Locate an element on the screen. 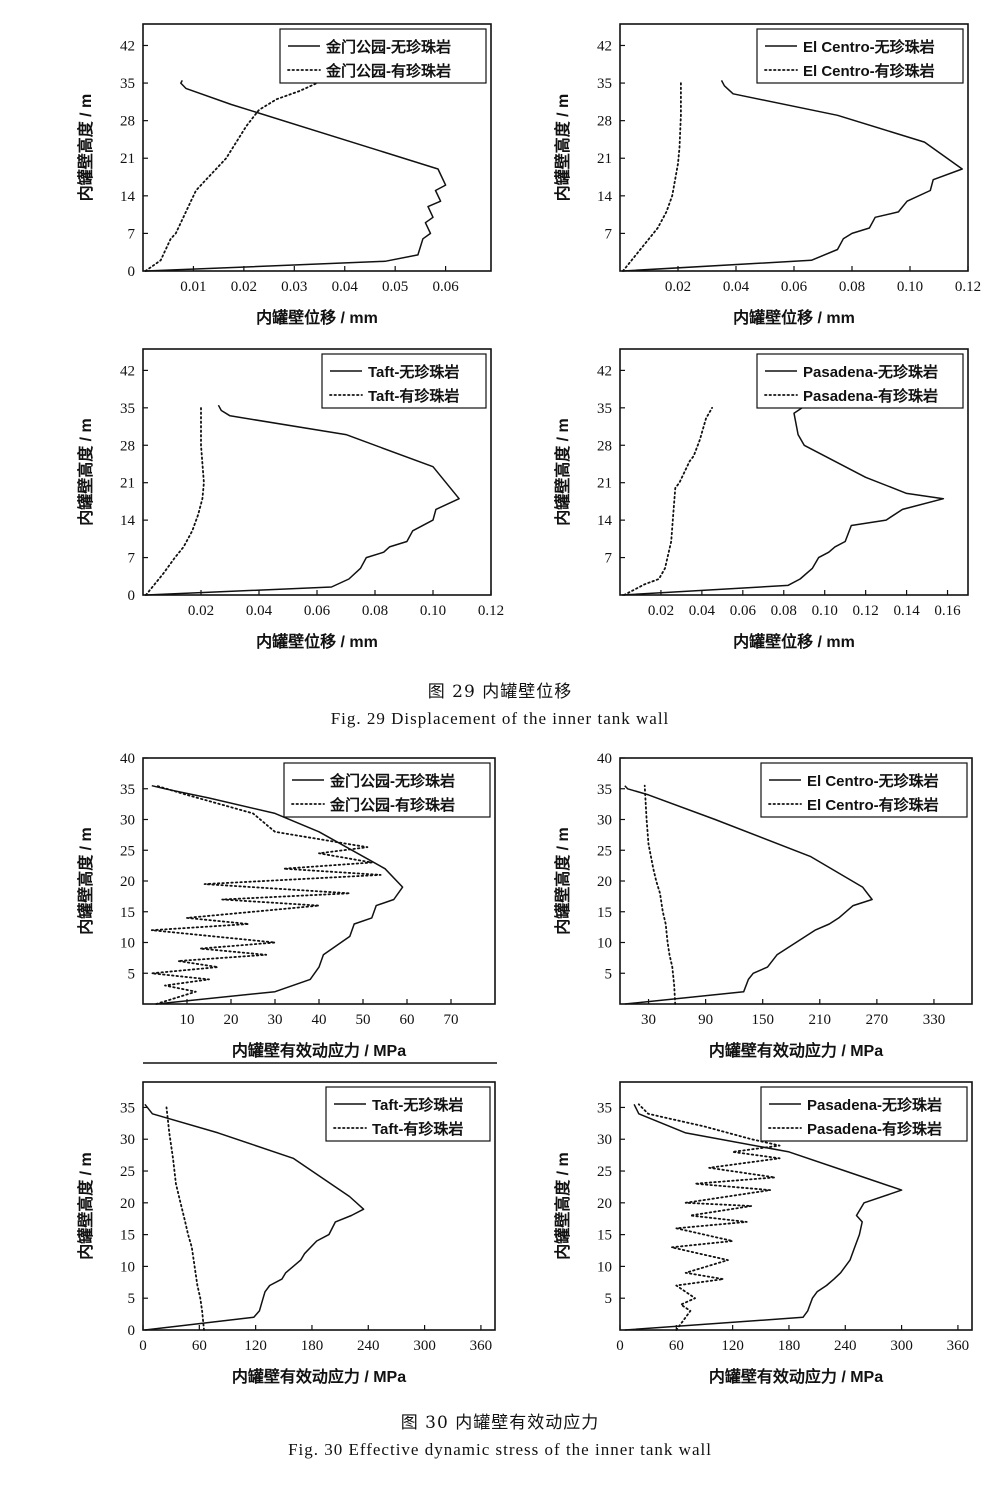 The image size is (1000, 1489). chart-legend: Pasadena-无珍珠岩 Pasadena-有珍珠岩 is located at coordinates (860, 381).